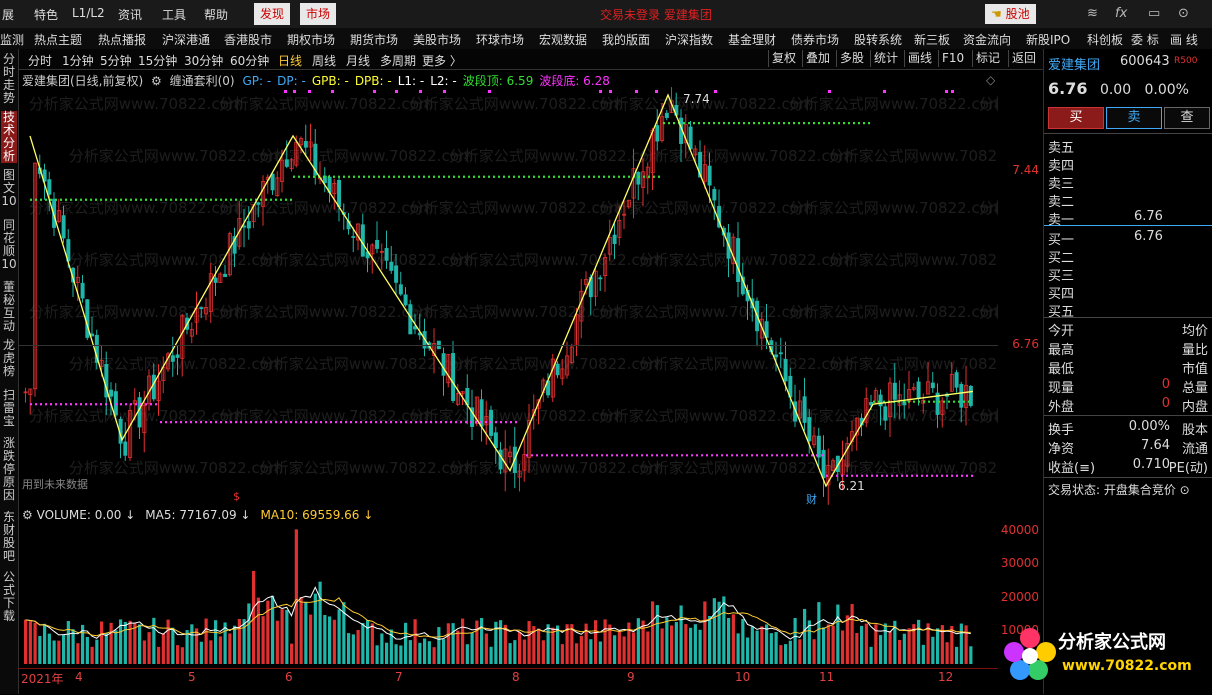 This screenshot has width=1212, height=695. What do you see at coordinates (12, 40) in the screenshot?
I see `nav-item: 监测` at bounding box center [12, 40].